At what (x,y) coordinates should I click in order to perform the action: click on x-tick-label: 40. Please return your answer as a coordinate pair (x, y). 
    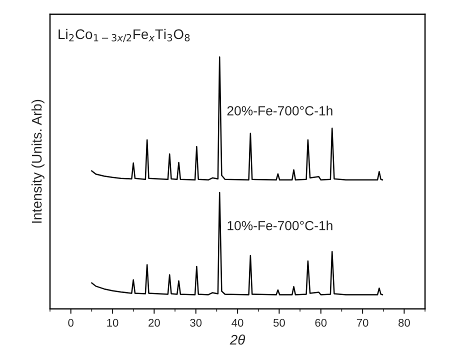
    Looking at the image, I should click on (238, 322).